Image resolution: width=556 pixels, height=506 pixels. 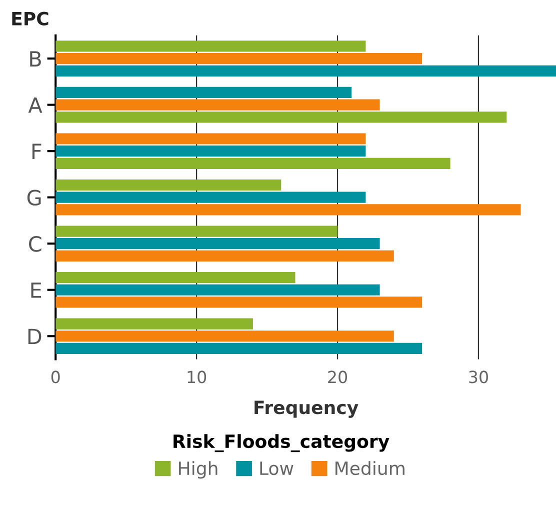 What do you see at coordinates (478, 377) in the screenshot?
I see `x-tick-label: 30` at bounding box center [478, 377].